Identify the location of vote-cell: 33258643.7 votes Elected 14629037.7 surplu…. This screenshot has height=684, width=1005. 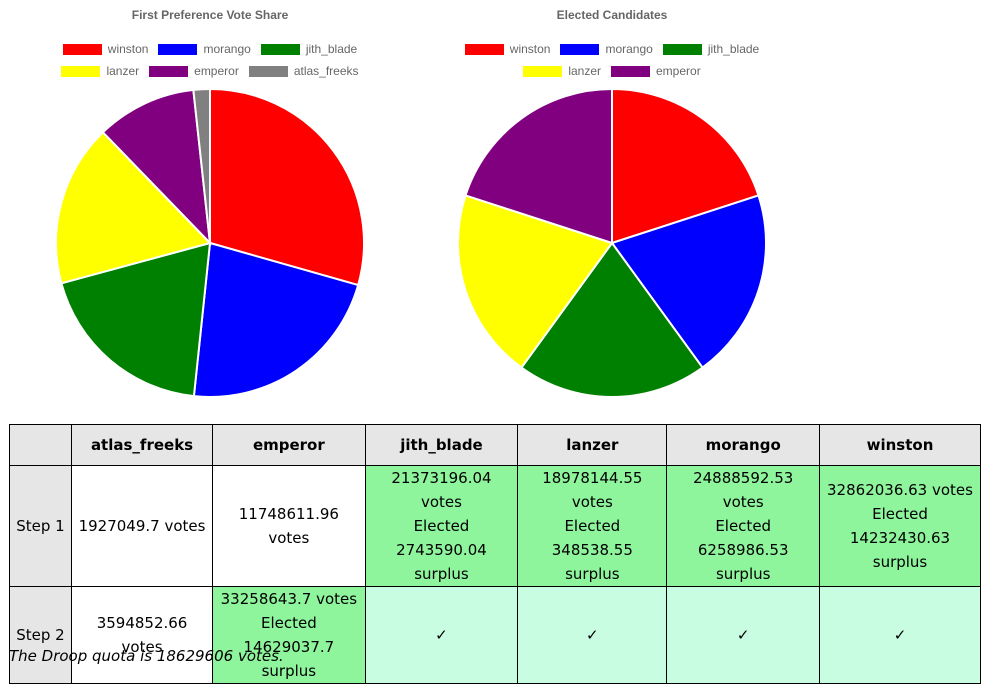
(289, 635).